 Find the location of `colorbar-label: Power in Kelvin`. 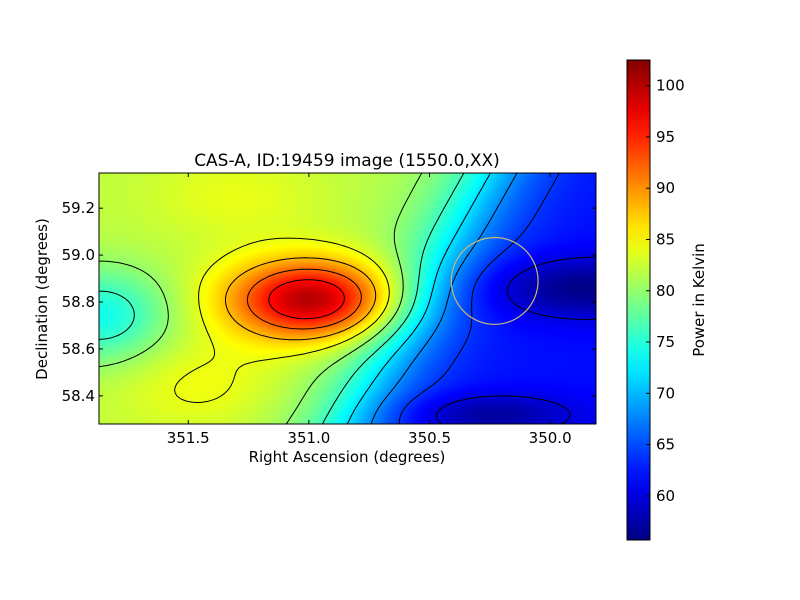

colorbar-label: Power in Kelvin is located at coordinates (699, 300).